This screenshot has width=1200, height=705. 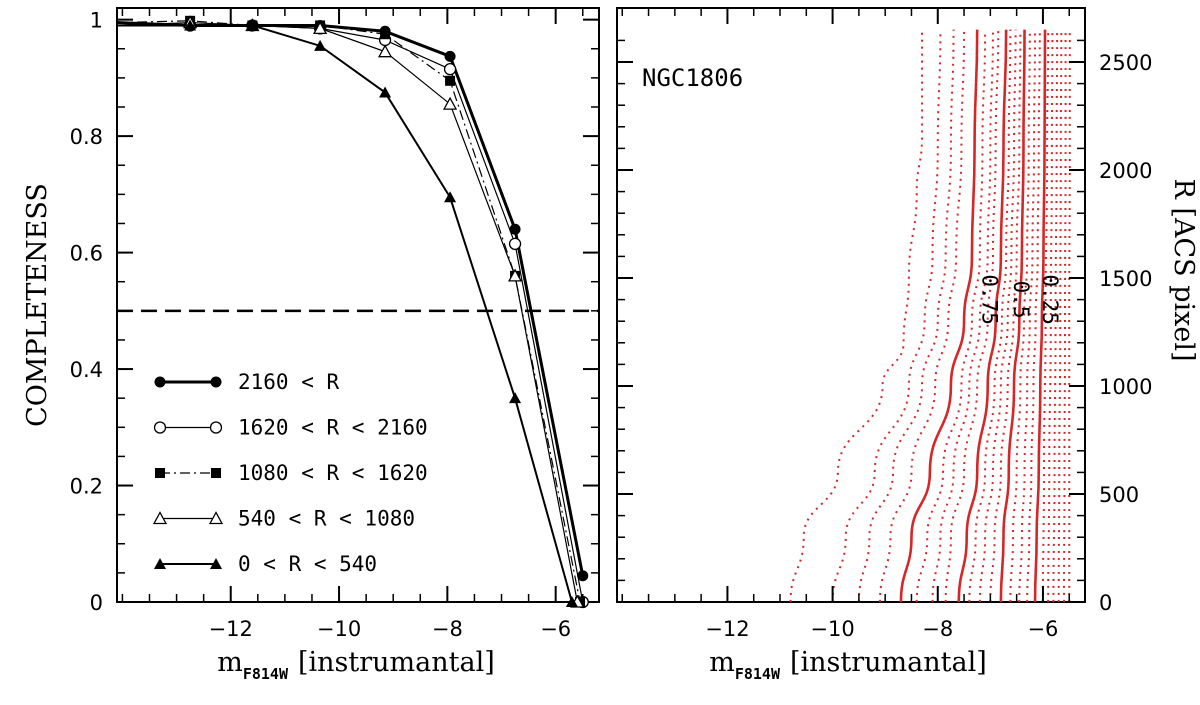 I want to click on right-y-tick-label: 1500, so click(x=1125, y=279).